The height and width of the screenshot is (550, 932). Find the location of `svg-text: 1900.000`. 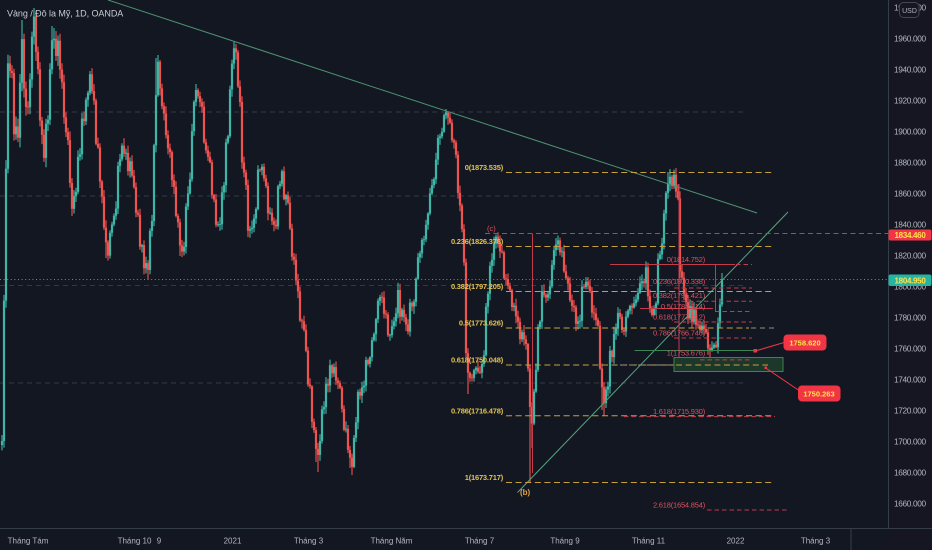

svg-text: 1900.000 is located at coordinates (910, 132).